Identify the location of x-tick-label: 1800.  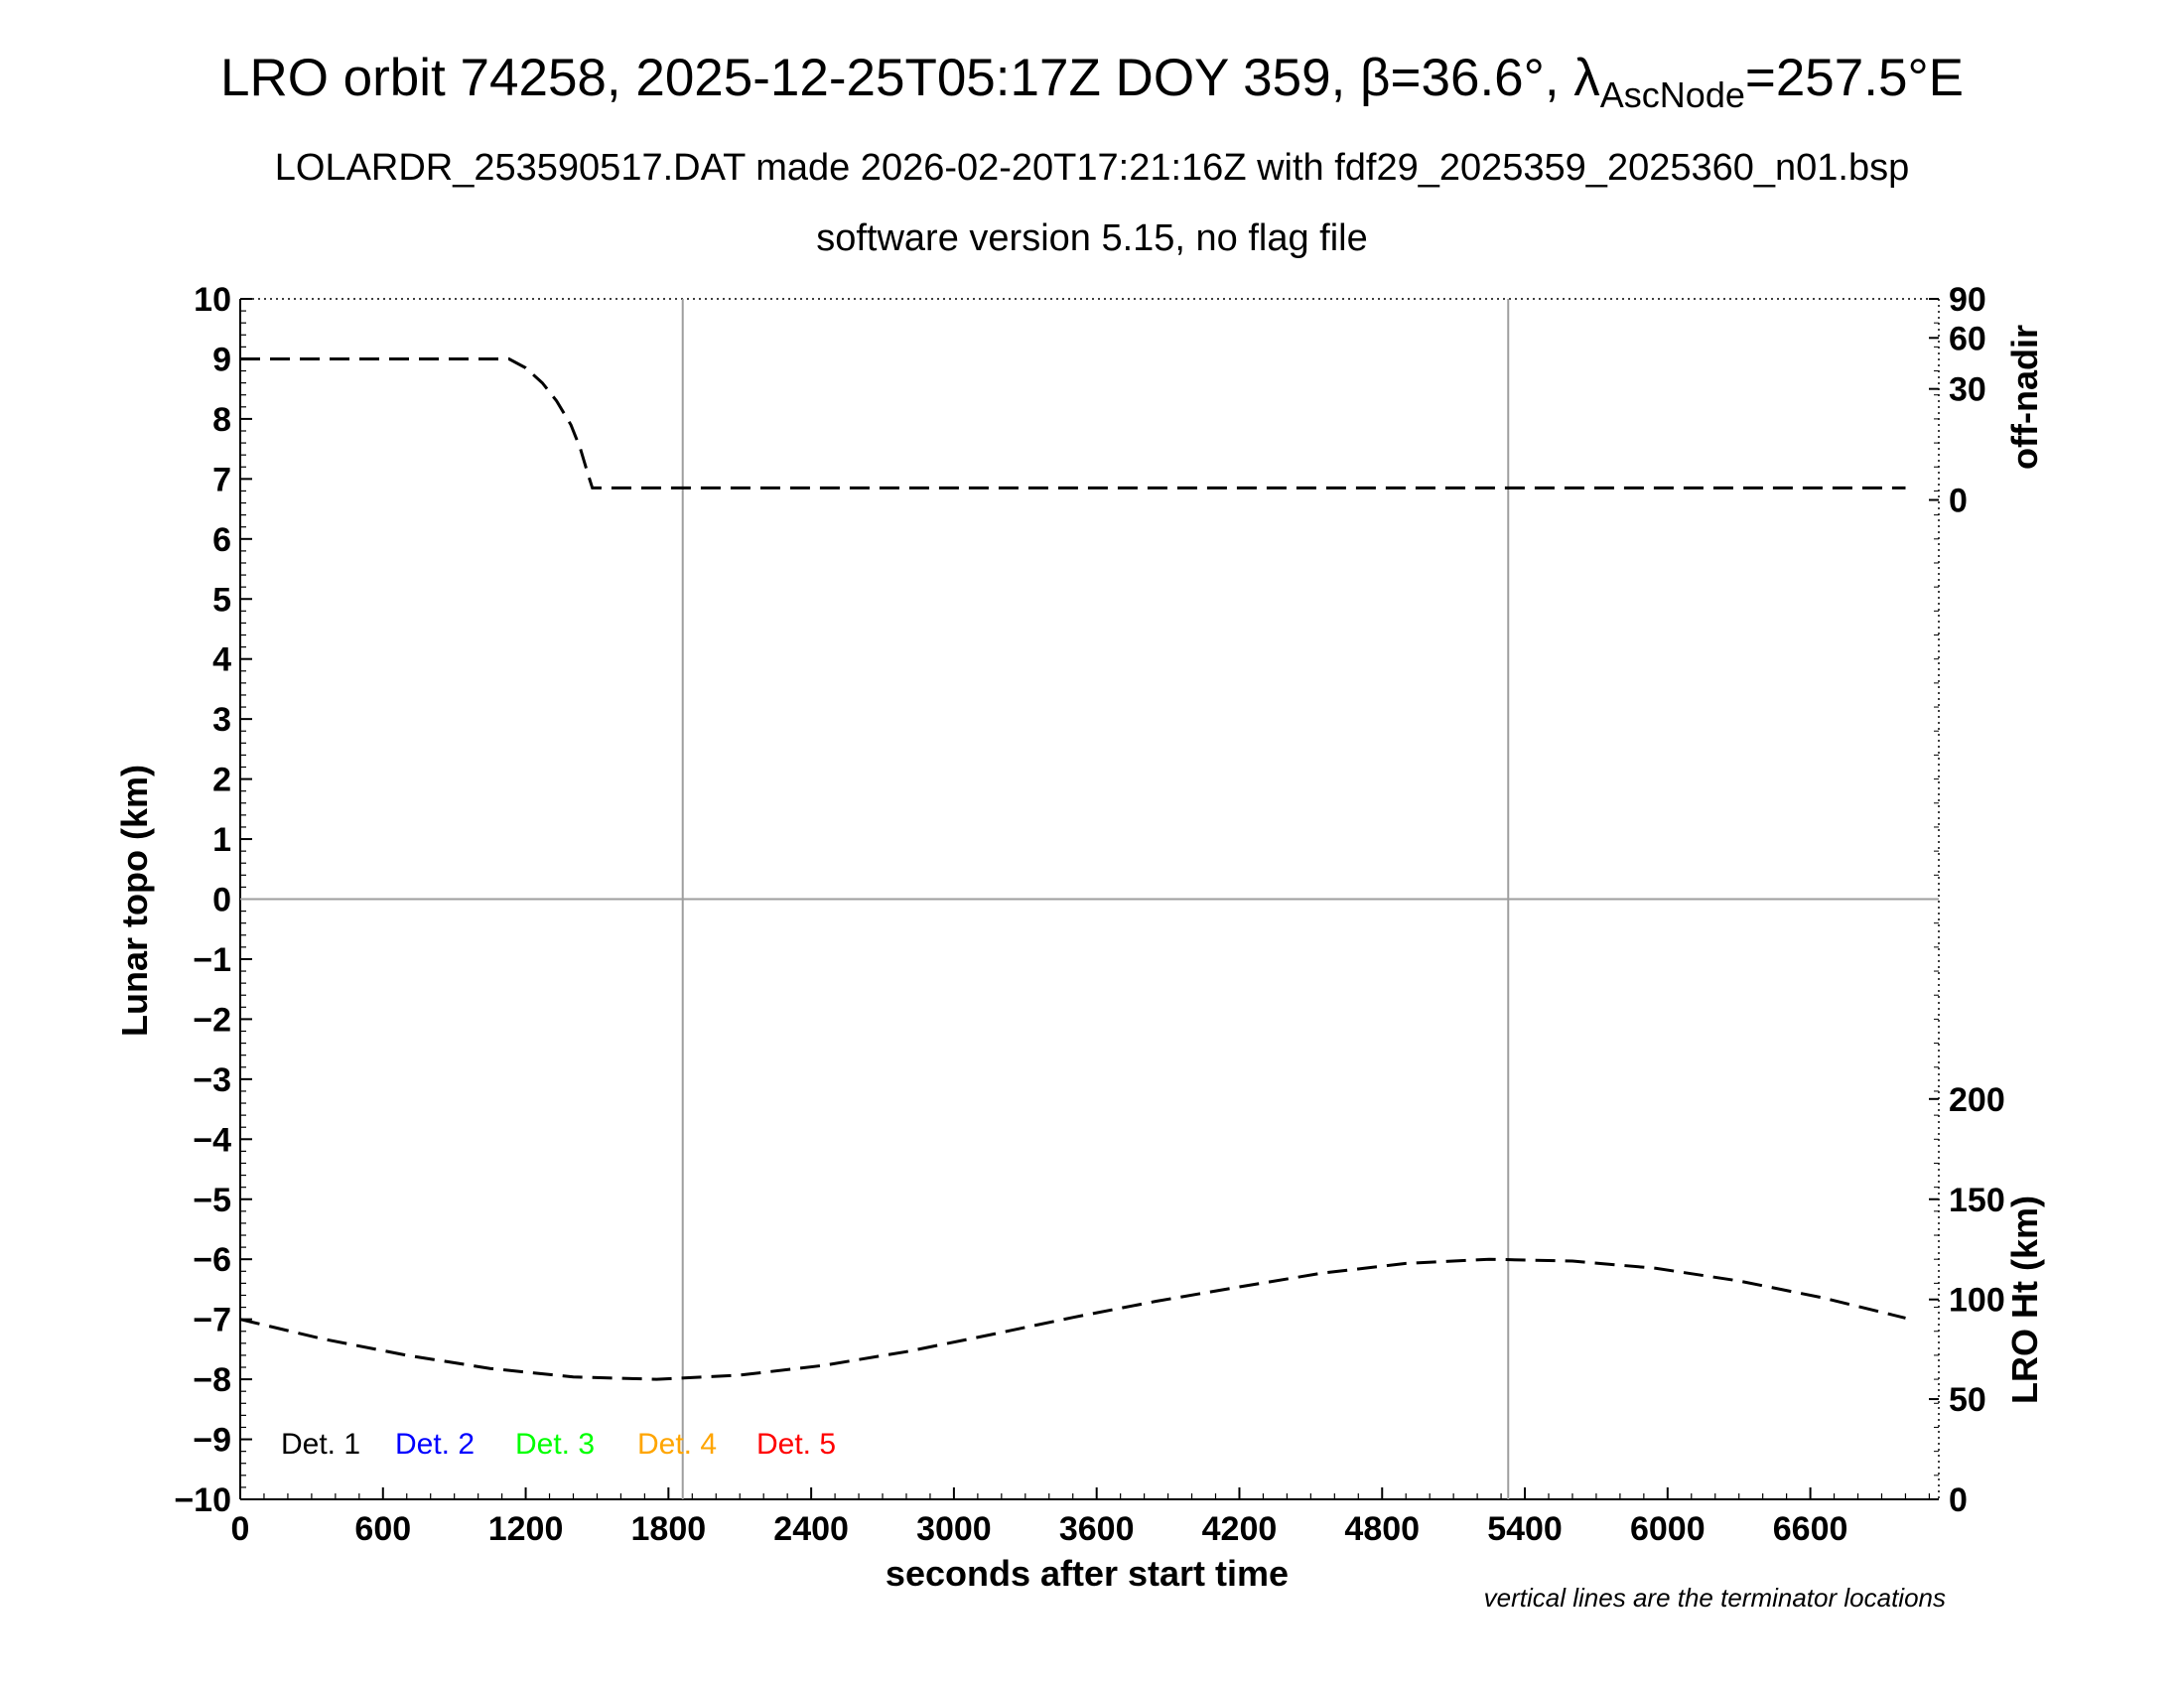
(669, 1529).